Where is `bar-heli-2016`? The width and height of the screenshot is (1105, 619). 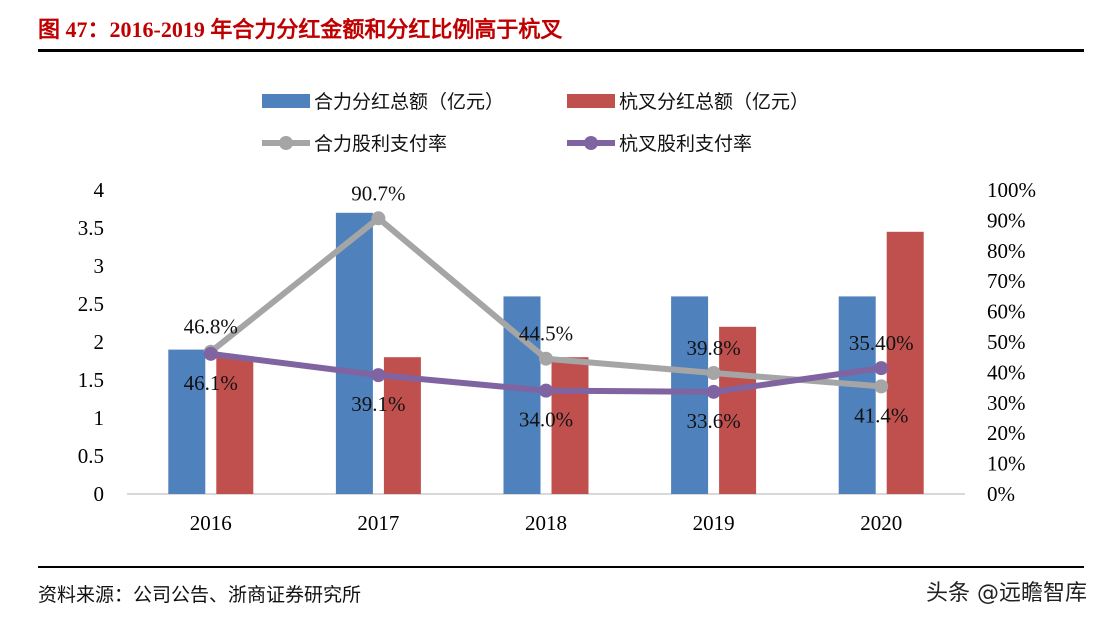 bar-heli-2016 is located at coordinates (187, 421).